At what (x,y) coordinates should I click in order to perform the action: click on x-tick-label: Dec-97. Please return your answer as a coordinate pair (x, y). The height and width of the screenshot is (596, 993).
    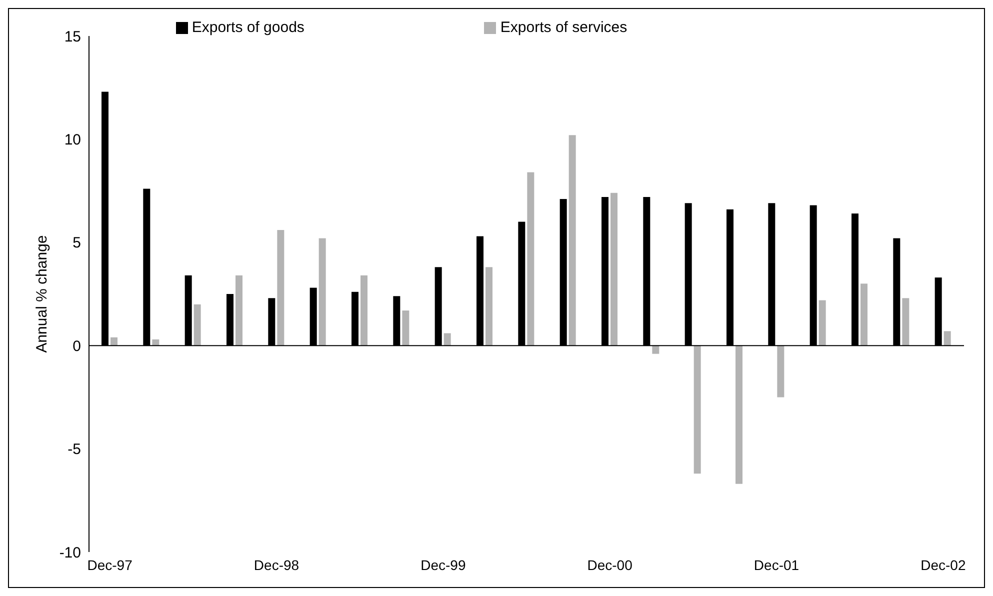
    Looking at the image, I should click on (110, 564).